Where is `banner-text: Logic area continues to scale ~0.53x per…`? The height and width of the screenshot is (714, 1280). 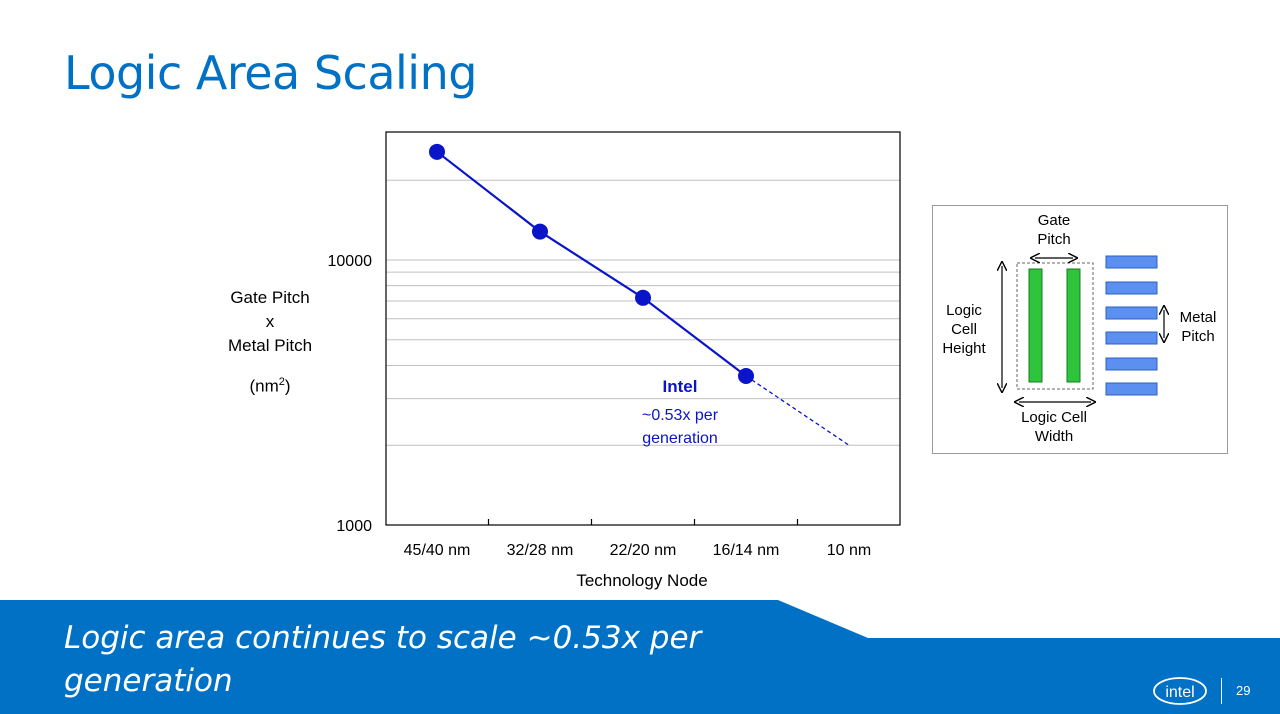 banner-text: Logic area continues to scale ~0.53x per… is located at coordinates (383, 659).